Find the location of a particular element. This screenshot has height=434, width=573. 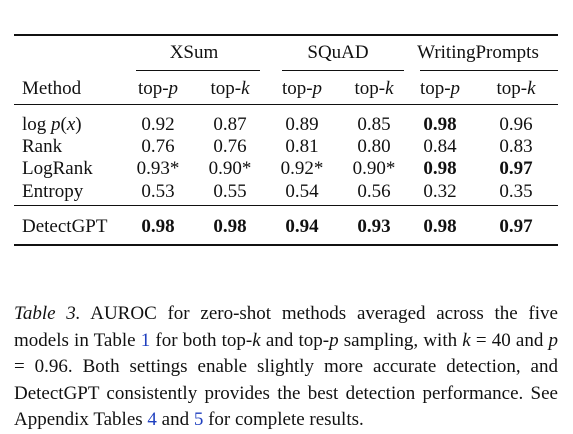

table-cell: 0.80 is located at coordinates (374, 146).